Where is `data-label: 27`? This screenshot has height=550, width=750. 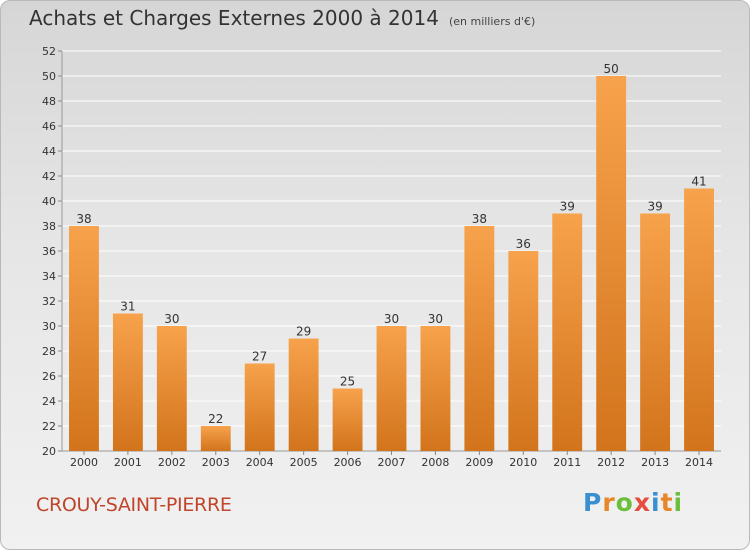 data-label: 27 is located at coordinates (259, 357).